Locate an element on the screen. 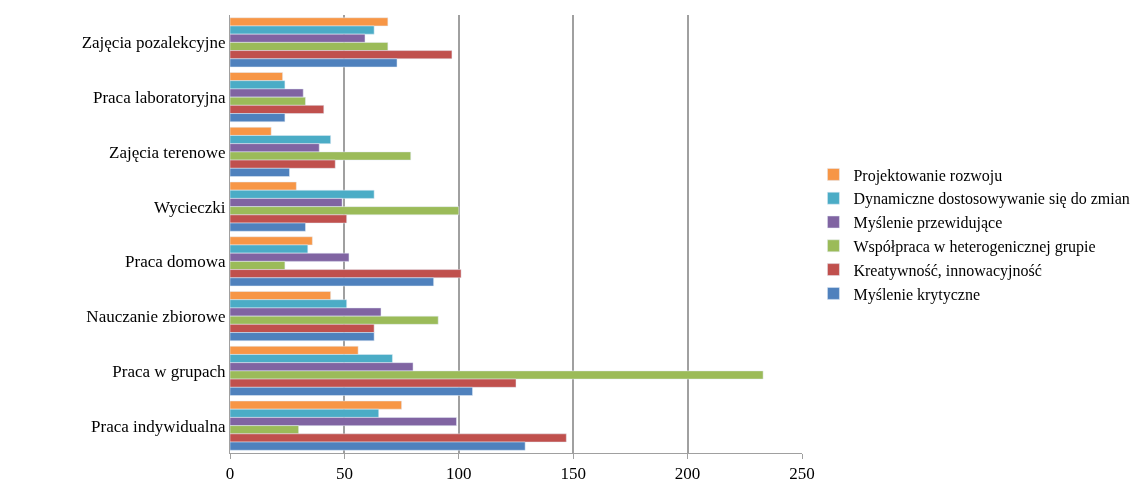  y-tick-label: Nauczanie zbiorowe is located at coordinates (156, 317).